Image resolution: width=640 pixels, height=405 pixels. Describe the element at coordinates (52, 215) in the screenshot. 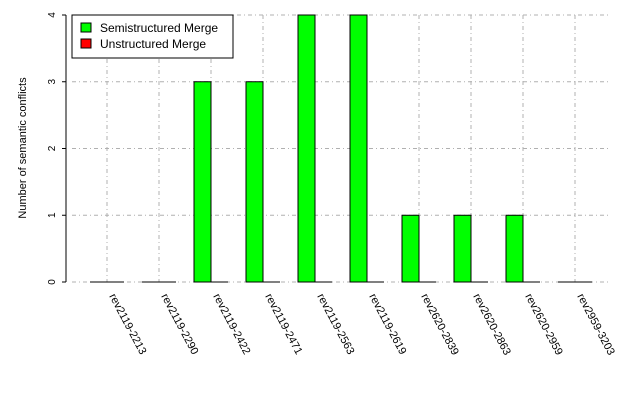

I see `y-tick-label: 1` at that location.